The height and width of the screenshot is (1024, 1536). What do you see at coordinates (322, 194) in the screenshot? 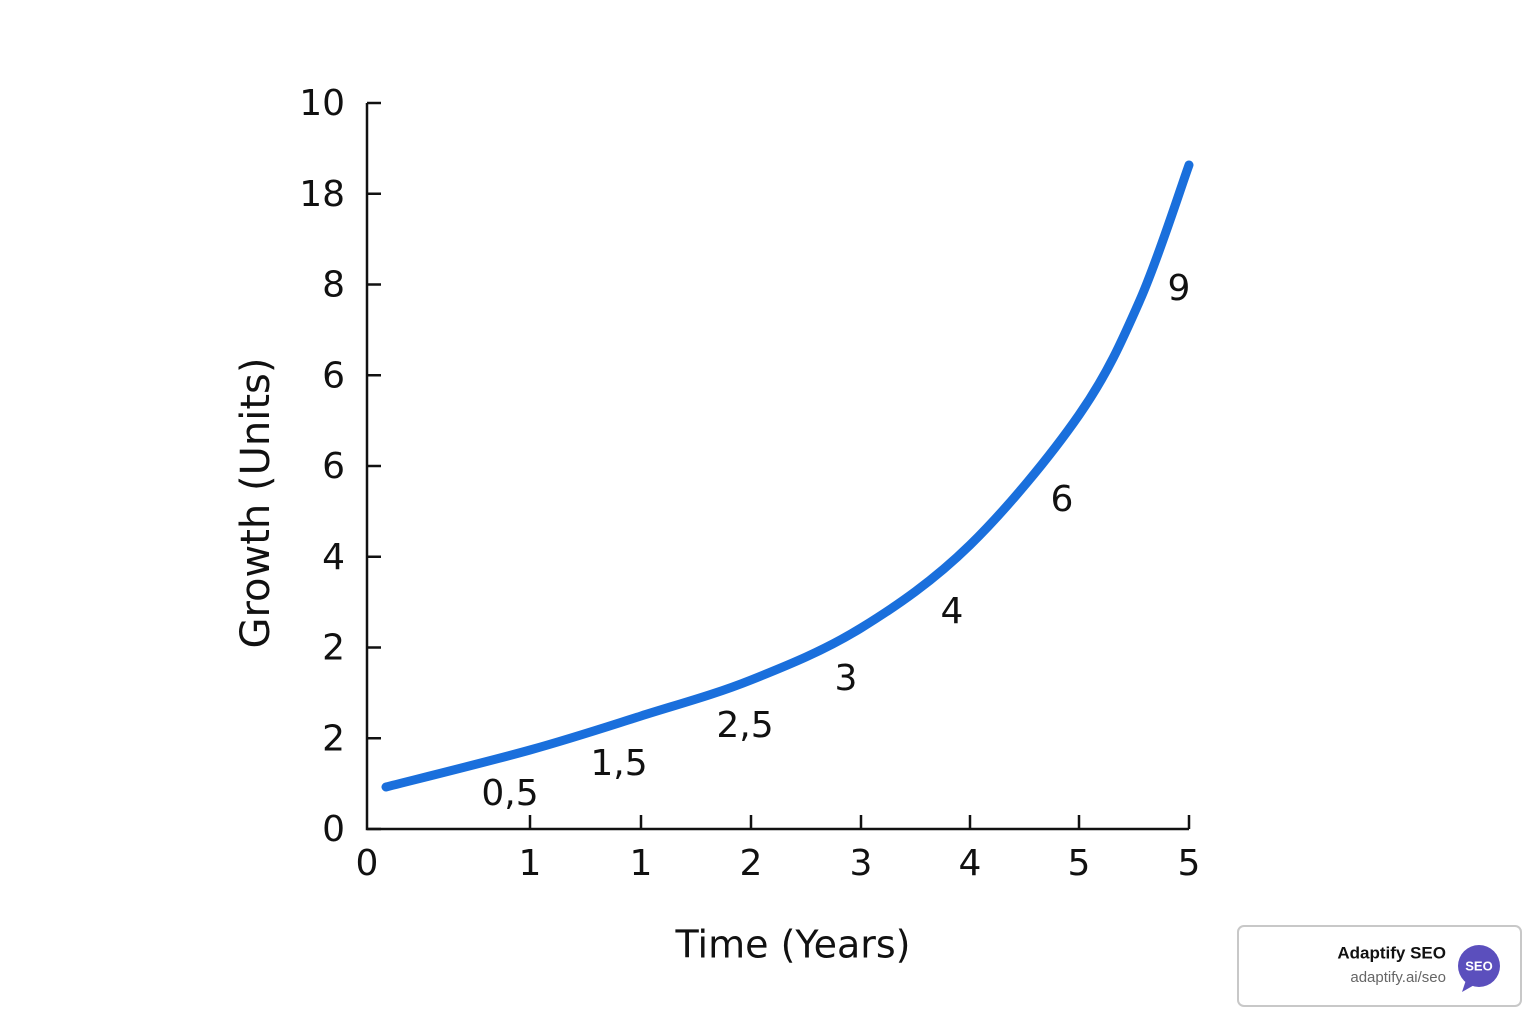
I see `y-tick-label: 18` at bounding box center [322, 194].